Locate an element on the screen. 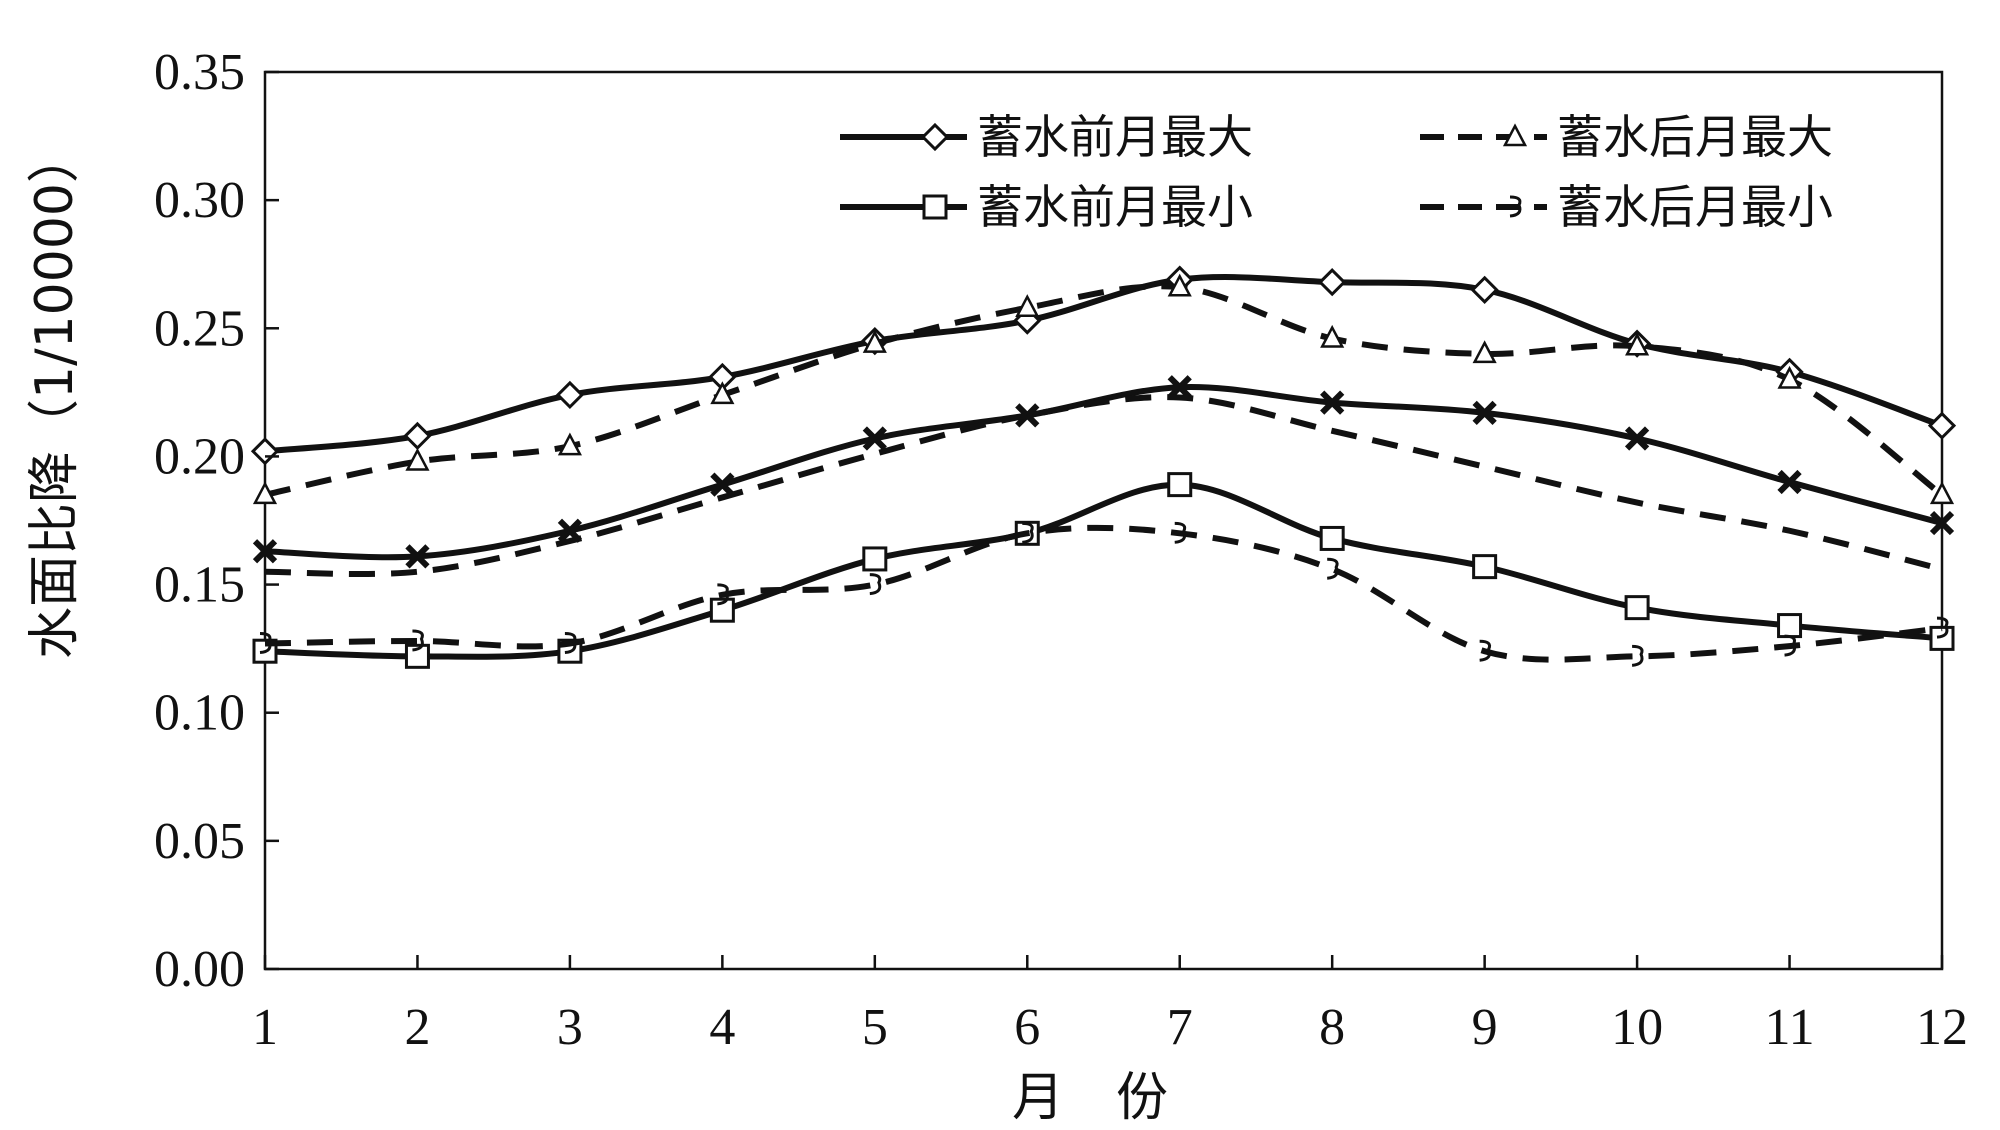 This screenshot has height=1130, width=2000. legend-item: 蓄水前月最大 is located at coordinates (1046, 137).